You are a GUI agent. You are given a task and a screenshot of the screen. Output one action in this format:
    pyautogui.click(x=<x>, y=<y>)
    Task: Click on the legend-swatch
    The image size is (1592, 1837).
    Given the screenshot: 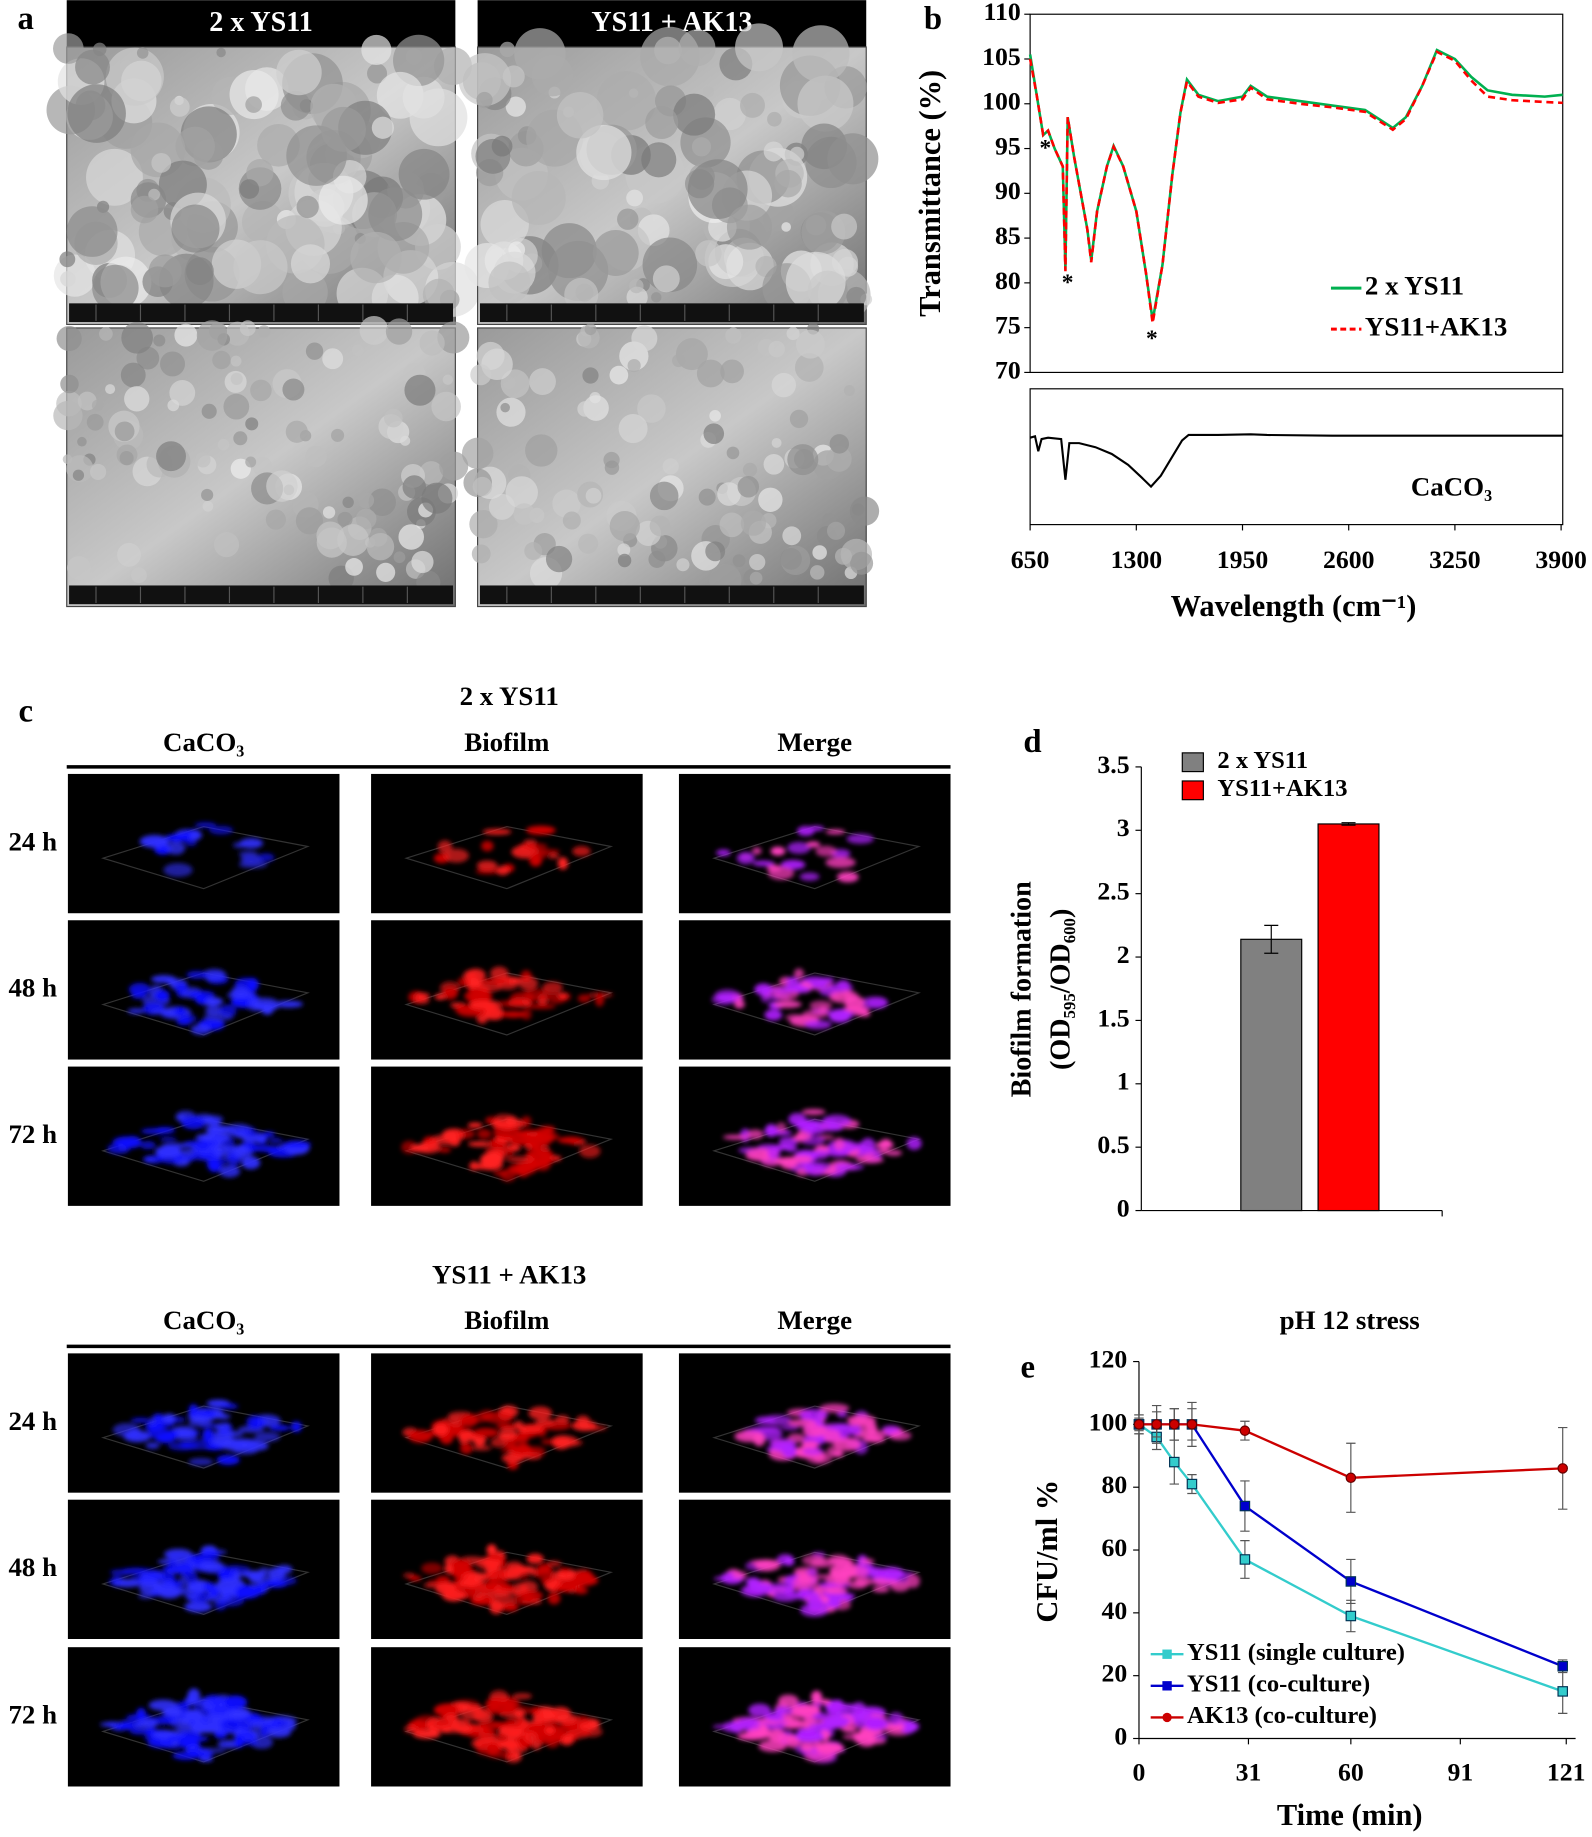 What is the action you would take?
    pyautogui.click(x=1192, y=762)
    